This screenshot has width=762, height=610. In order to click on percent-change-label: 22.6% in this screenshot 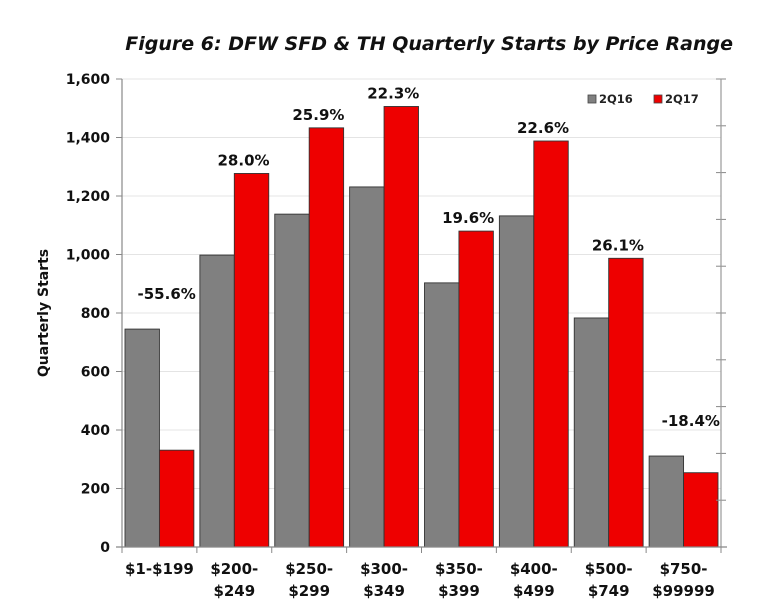, I will do `click(543, 128)`.